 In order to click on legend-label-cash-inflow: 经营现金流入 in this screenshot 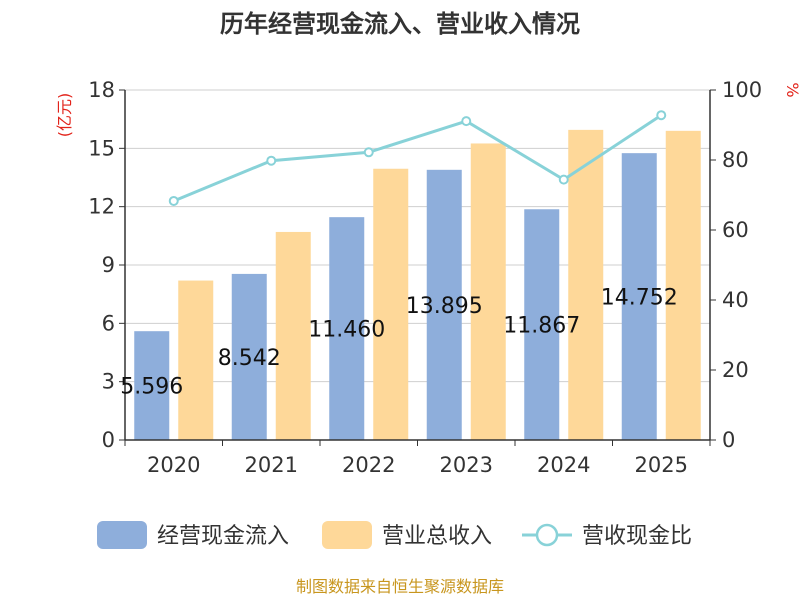, I will do `click(223, 536)`.